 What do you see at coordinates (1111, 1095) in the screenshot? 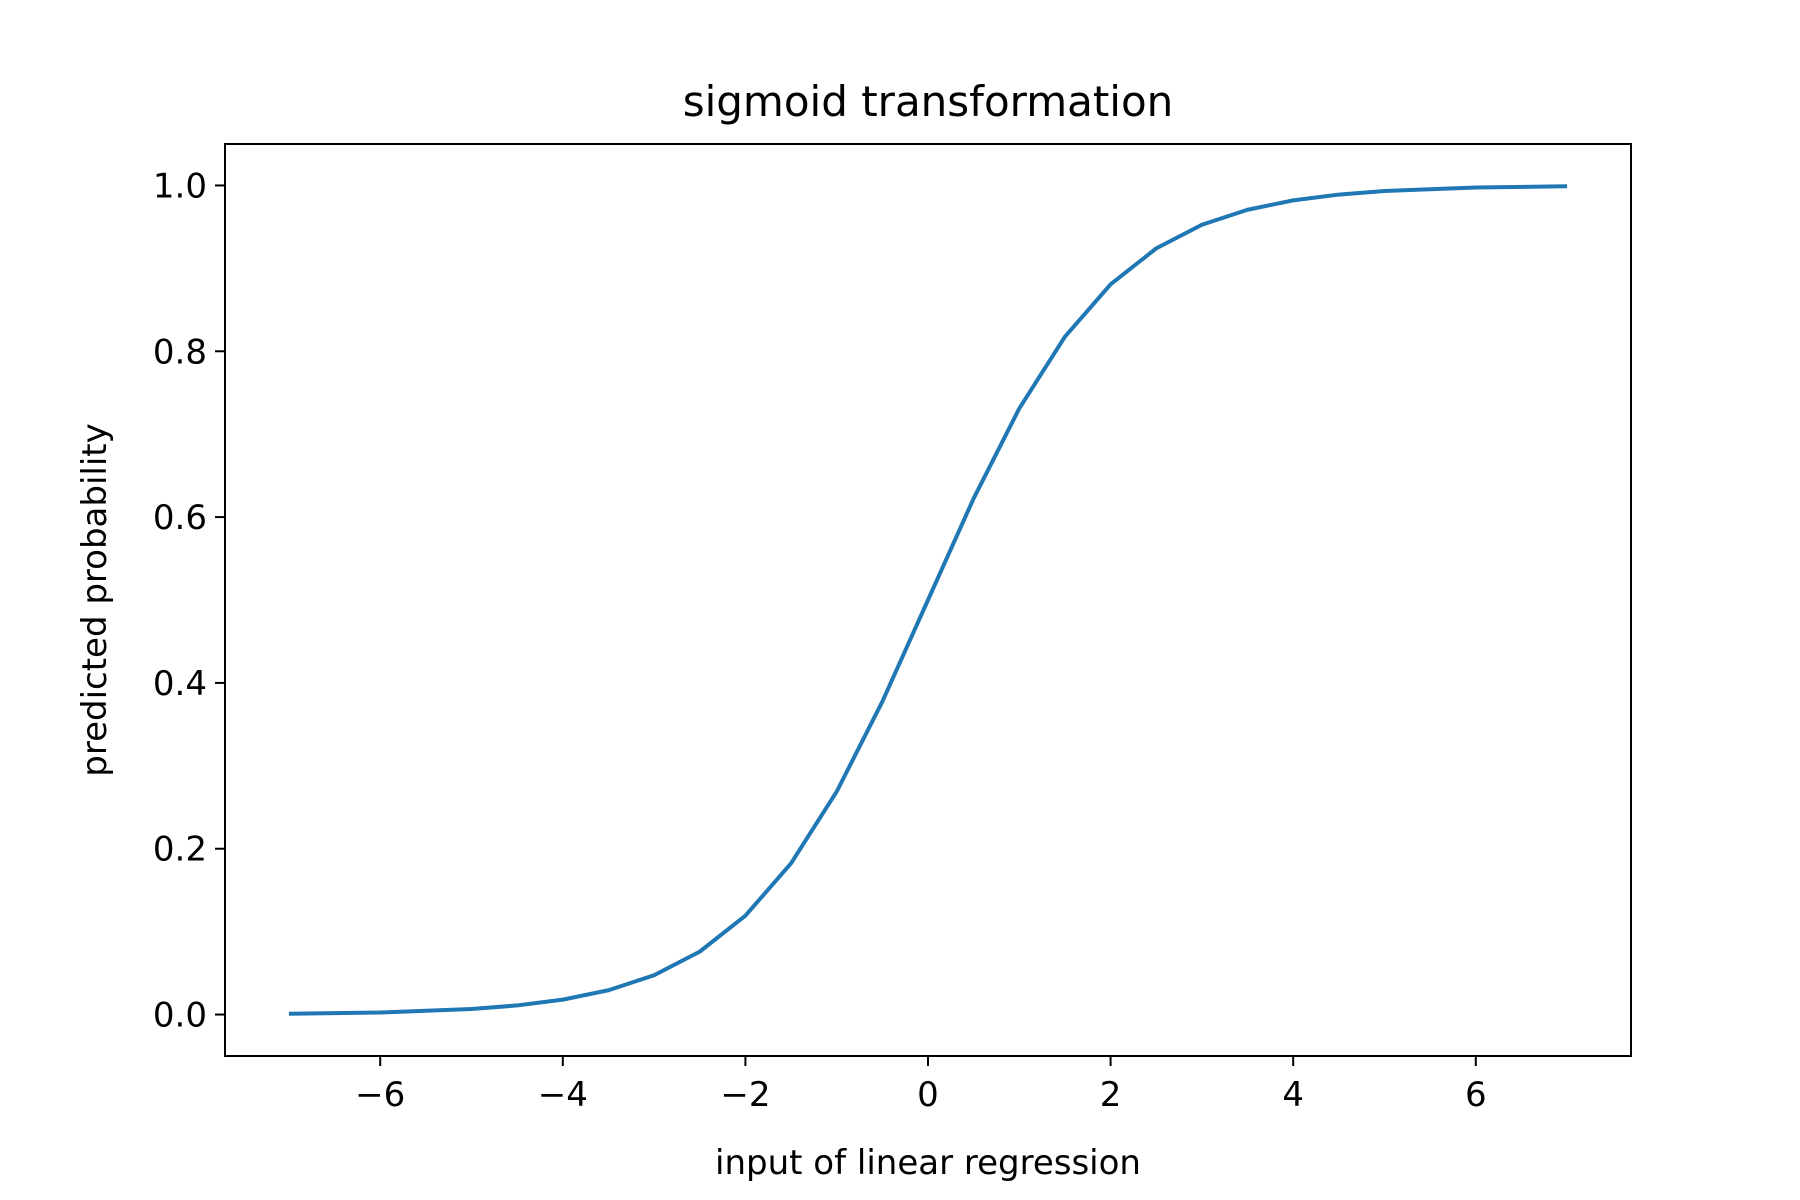
I see `x-tick-label: 2` at bounding box center [1111, 1095].